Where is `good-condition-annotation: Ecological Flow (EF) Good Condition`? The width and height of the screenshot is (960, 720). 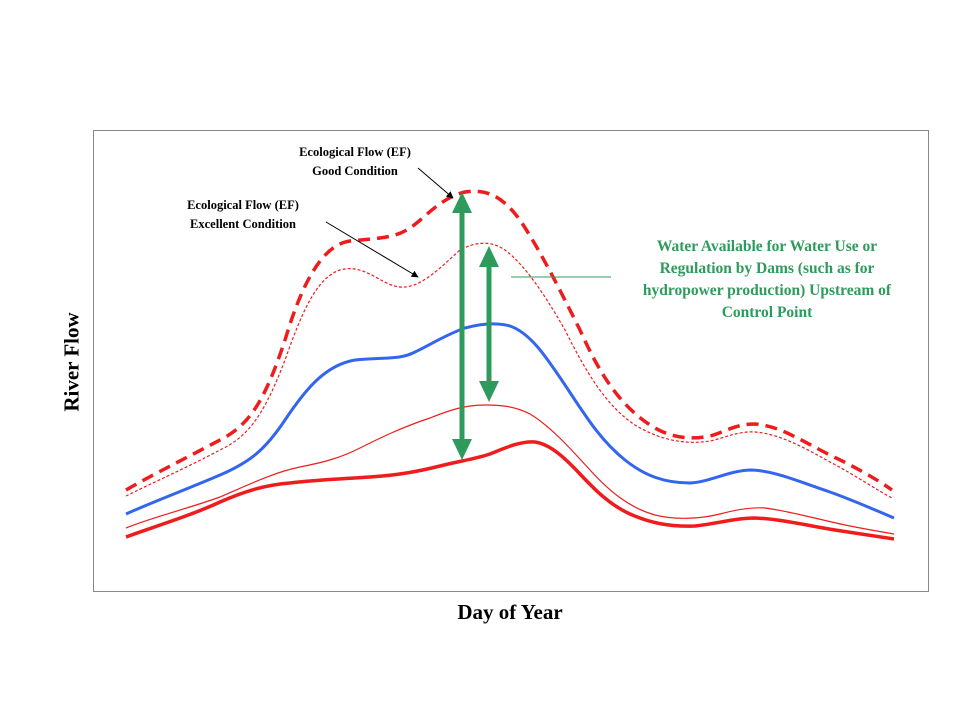
good-condition-annotation: Ecological Flow (EF) Good Condition is located at coordinates (355, 162).